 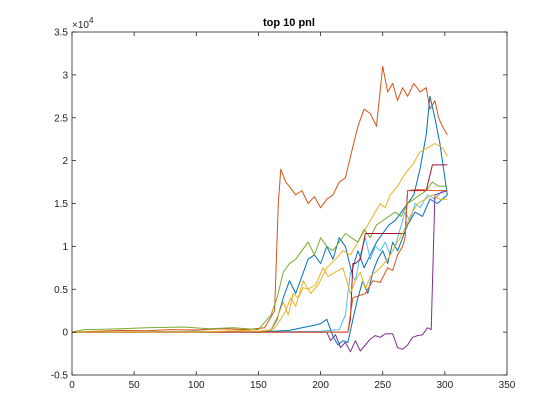 I want to click on y-tick-label: 1.5, so click(x=61, y=204).